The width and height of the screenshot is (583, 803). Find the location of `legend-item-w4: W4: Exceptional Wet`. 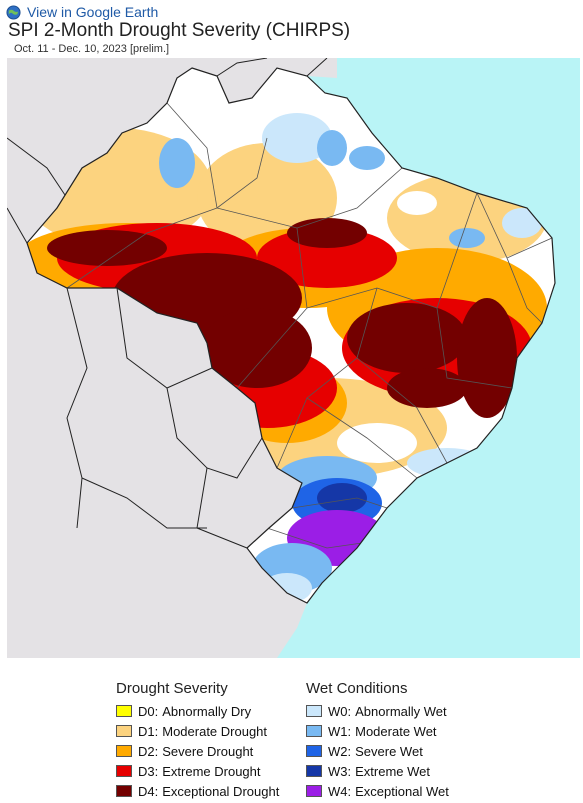

legend-item-w4: W4: Exceptional Wet is located at coordinates (377, 791).